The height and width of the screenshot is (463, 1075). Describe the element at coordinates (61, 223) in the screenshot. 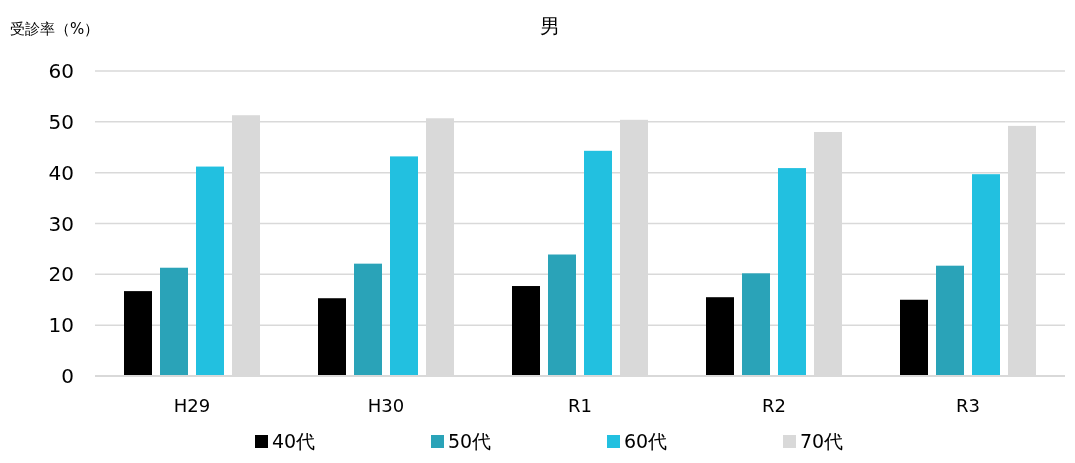

I see `y-tick-label: 30` at that location.